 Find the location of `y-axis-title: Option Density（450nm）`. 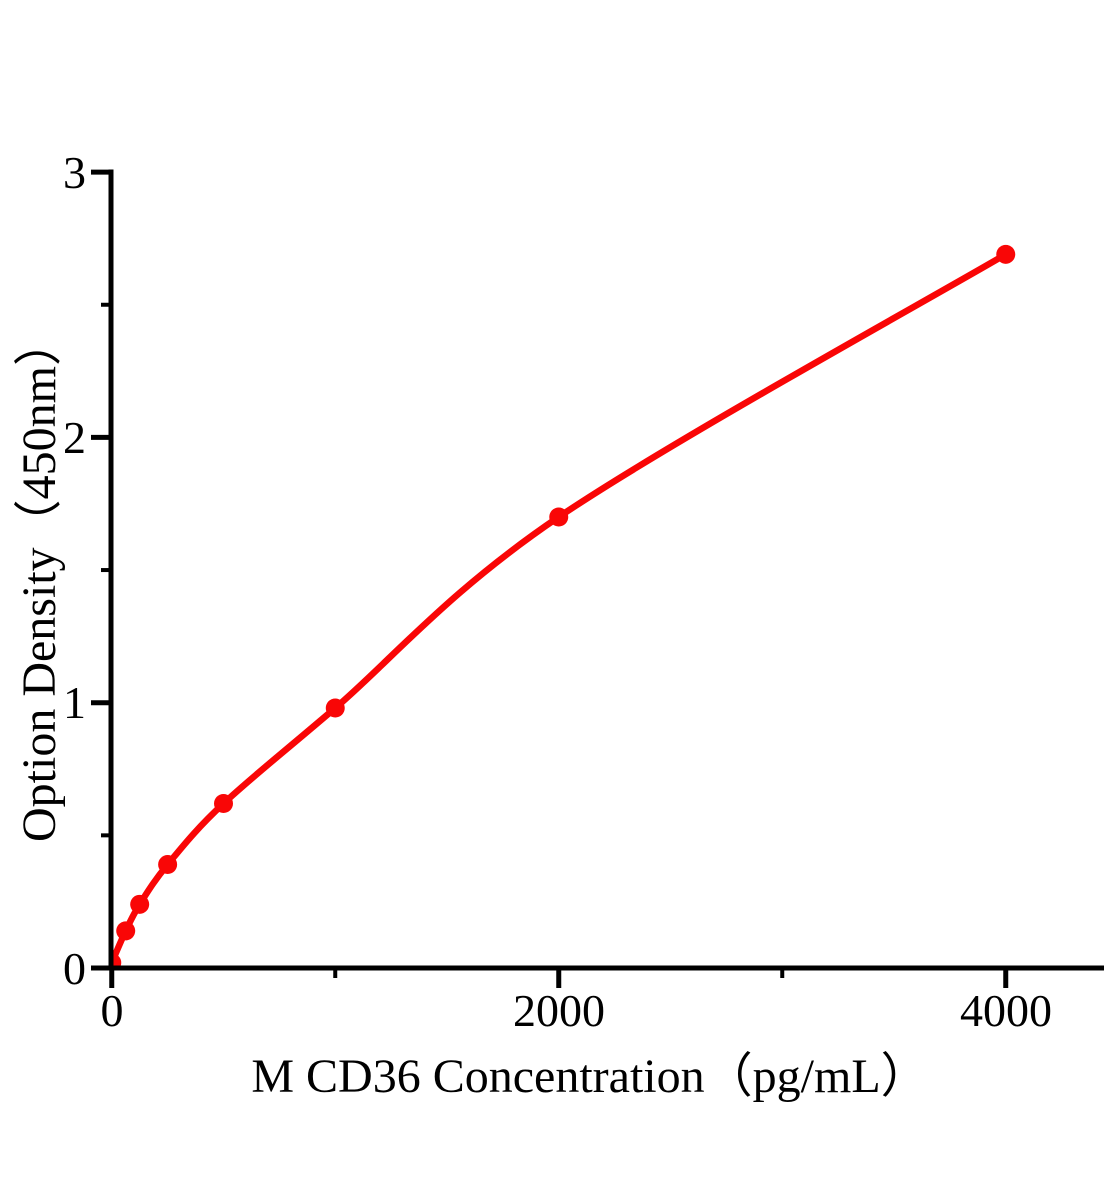

y-axis-title: Option Density（450nm） is located at coordinates (39, 580).